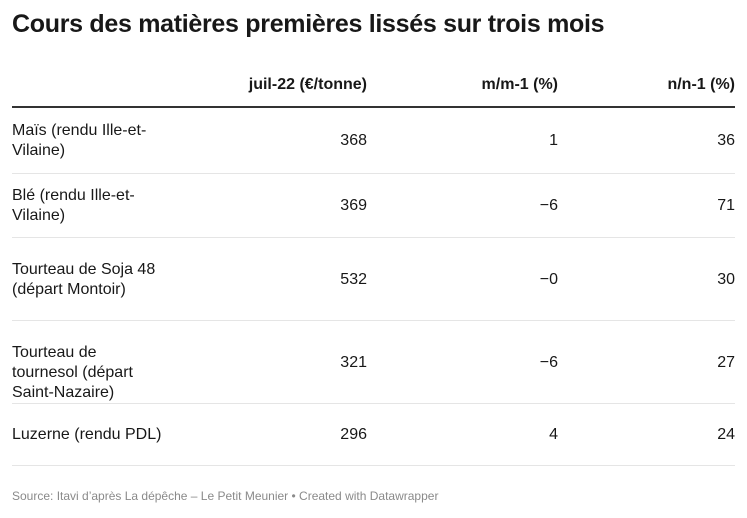 The height and width of the screenshot is (518, 747). Describe the element at coordinates (373, 88) in the screenshot. I see `table-header-row: juil-22 (€/tonne) m/m-1 (%) n/n-1 (%)` at that location.